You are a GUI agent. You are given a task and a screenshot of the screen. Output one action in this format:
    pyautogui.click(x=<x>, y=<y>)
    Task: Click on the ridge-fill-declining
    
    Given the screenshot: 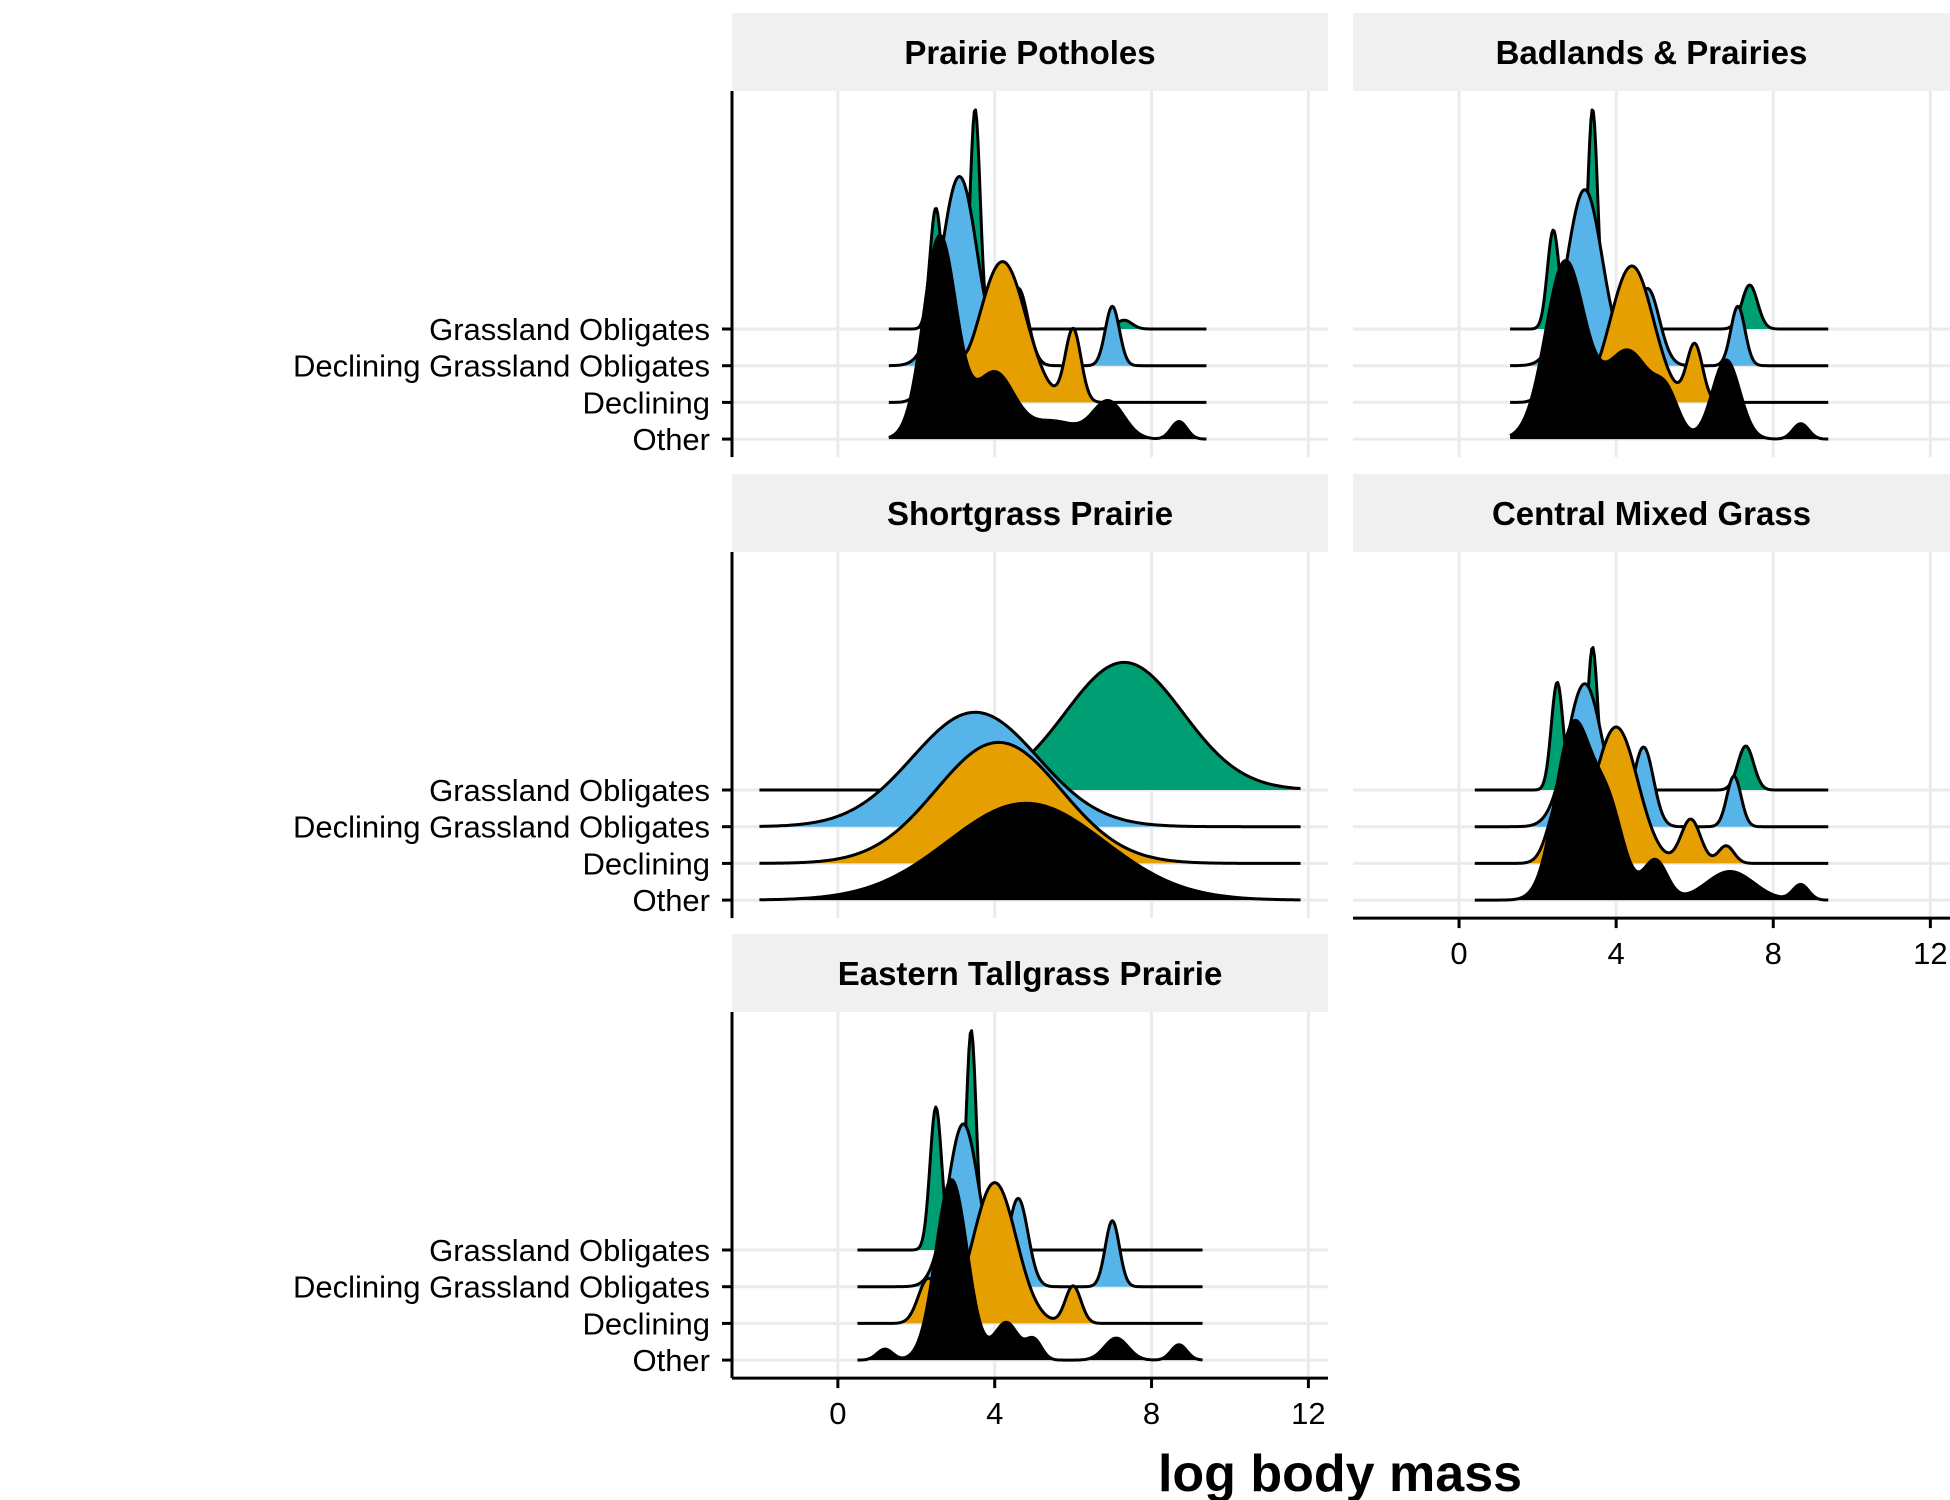 What is the action you would take?
    pyautogui.click(x=1030, y=1253)
    